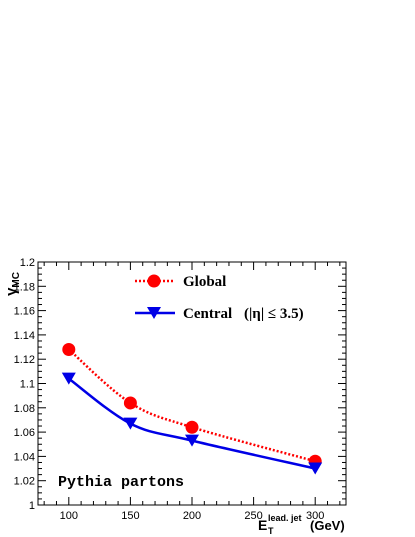 This screenshot has width=415, height=537. I want to click on y-axis-label-main: γ, so click(11, 291).